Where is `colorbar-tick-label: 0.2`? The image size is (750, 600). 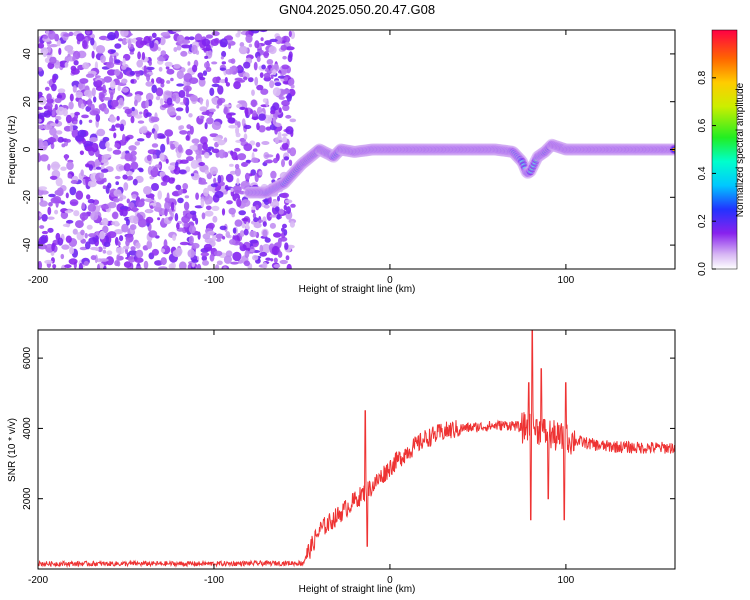
colorbar-tick-label: 0.2 is located at coordinates (702, 221).